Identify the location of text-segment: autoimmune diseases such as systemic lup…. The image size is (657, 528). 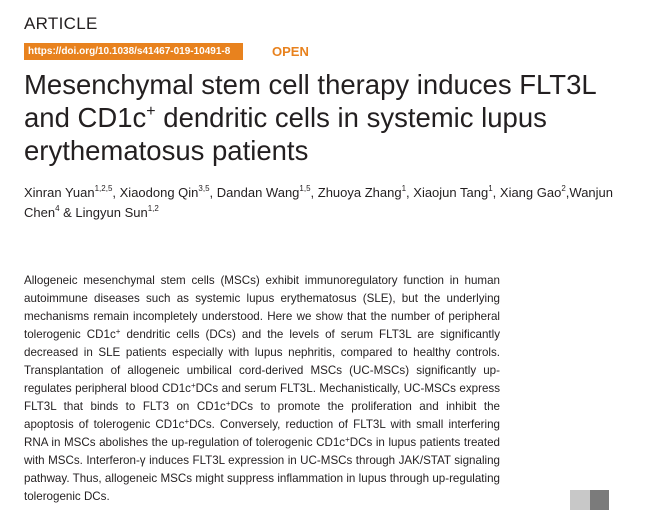
(262, 298).